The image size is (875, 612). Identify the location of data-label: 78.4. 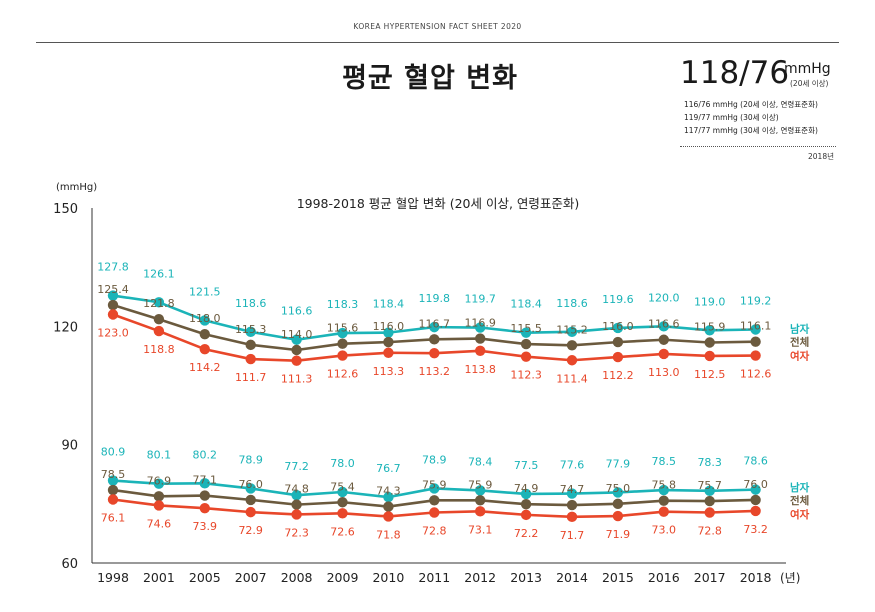
(480, 461).